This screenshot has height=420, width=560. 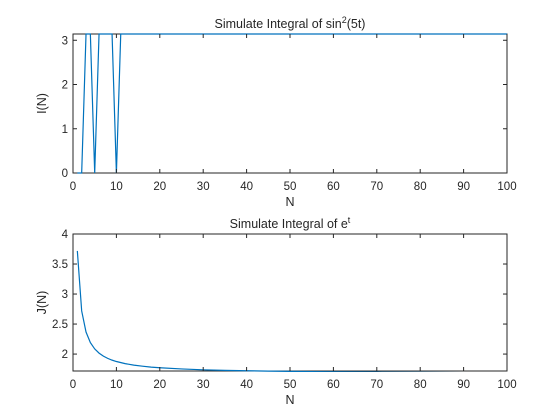 I want to click on top-xtick-label: 10, so click(x=116, y=187).